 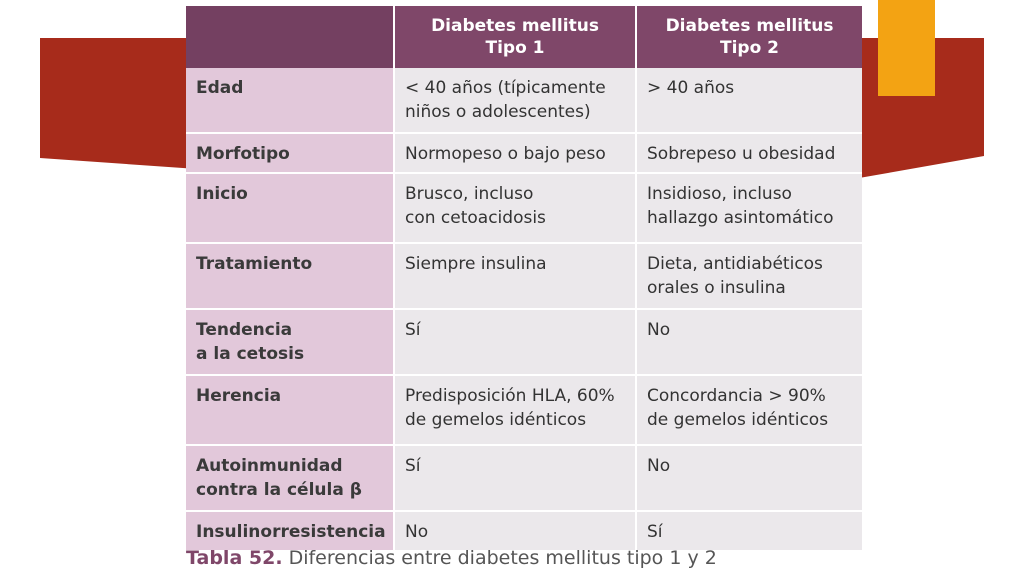 I want to click on cell-label-line: Tendencia, so click(x=244, y=330).